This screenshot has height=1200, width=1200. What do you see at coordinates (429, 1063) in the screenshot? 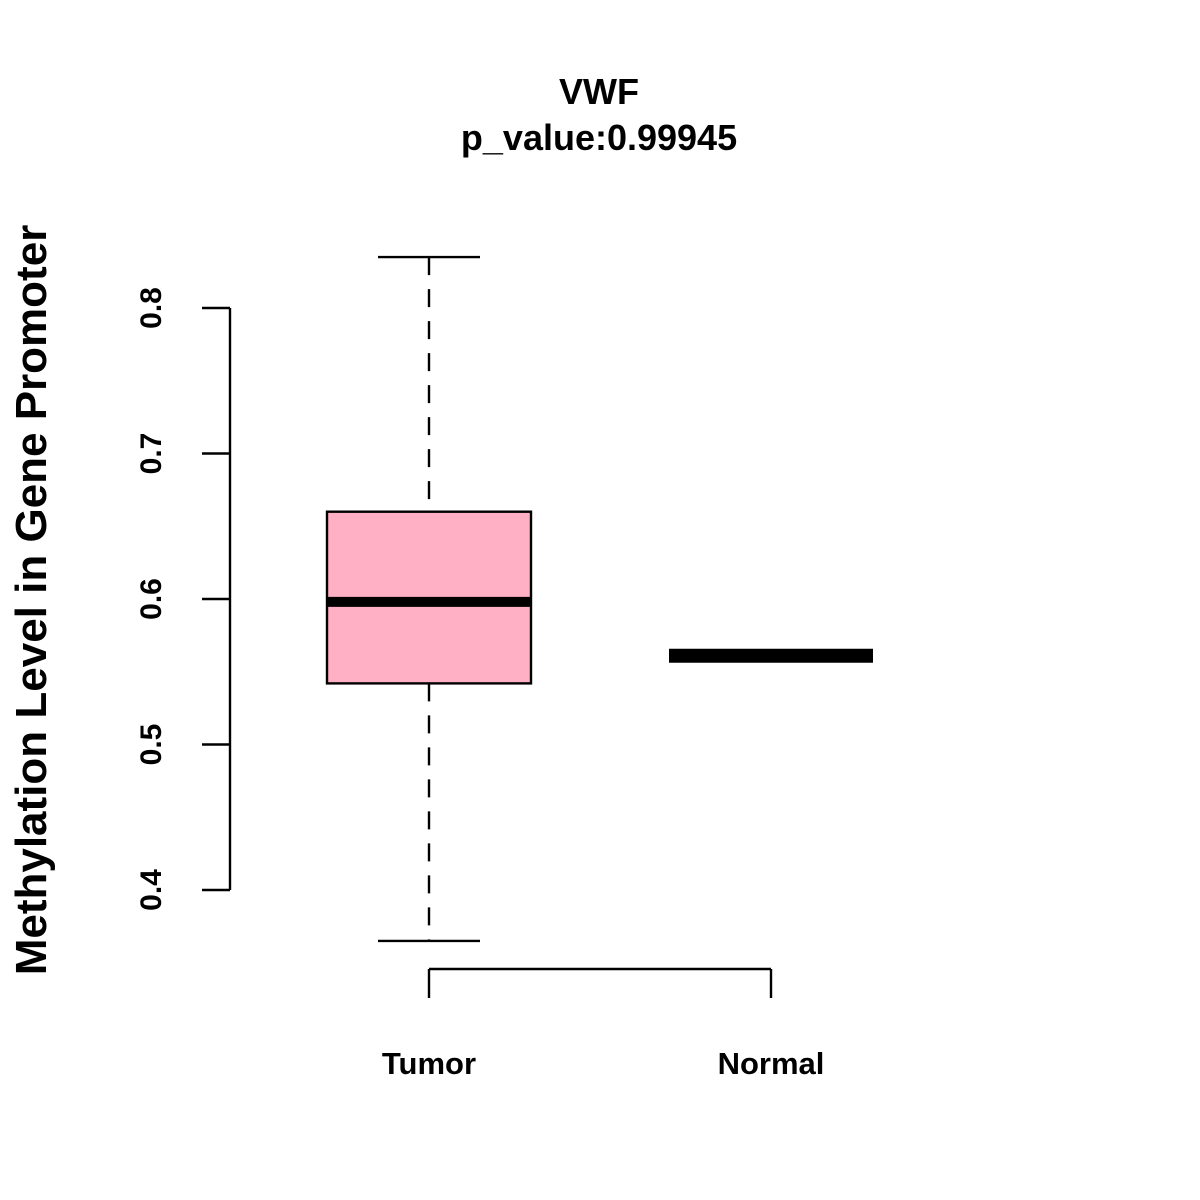
I see `x-tick-label-tumor: Tumor` at bounding box center [429, 1063].